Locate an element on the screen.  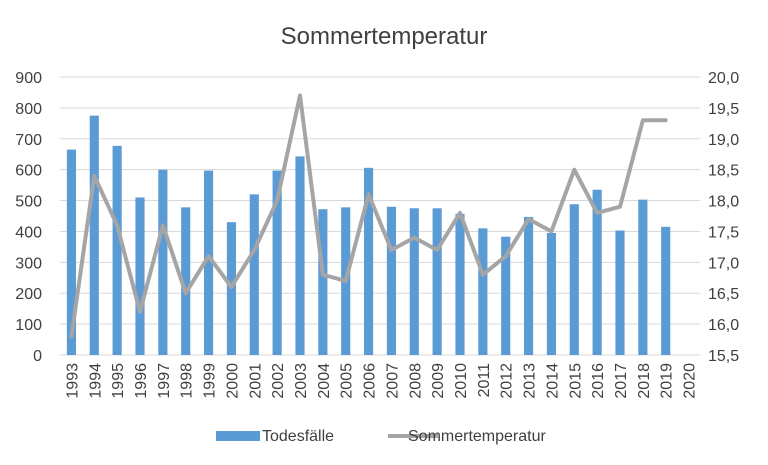
x-tick-label: 1995 is located at coordinates (118, 381).